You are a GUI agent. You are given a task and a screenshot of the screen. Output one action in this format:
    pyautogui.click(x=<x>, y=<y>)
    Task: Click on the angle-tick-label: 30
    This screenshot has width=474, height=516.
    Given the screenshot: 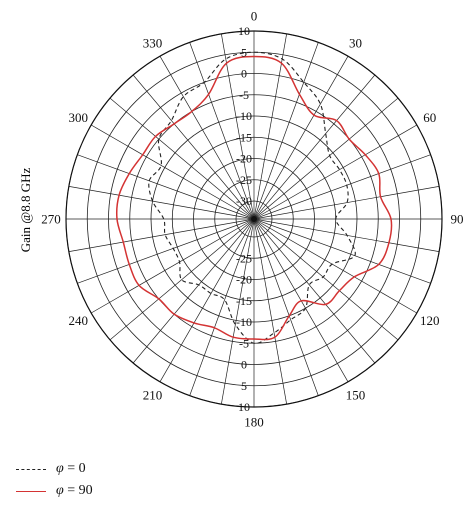 What is the action you would take?
    pyautogui.click(x=355, y=43)
    